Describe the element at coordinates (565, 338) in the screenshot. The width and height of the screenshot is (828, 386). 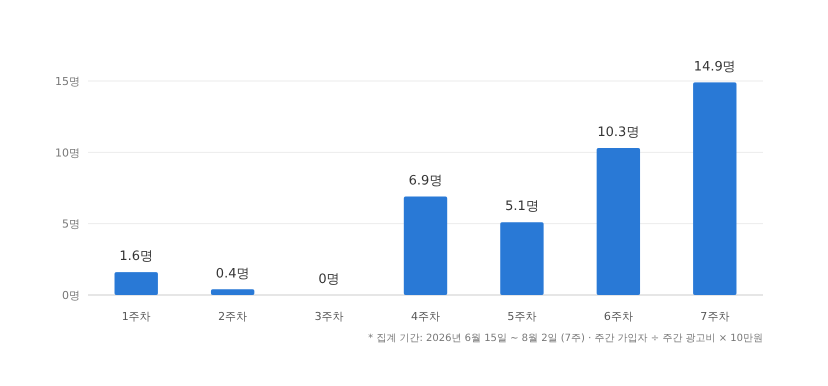
I see `text: * 집계 기간: 2026년 6월 15일 ~ 8월 2일 (7주) · 주간 가입자 ÷ 주간 광고비 × 10만원` at that location.